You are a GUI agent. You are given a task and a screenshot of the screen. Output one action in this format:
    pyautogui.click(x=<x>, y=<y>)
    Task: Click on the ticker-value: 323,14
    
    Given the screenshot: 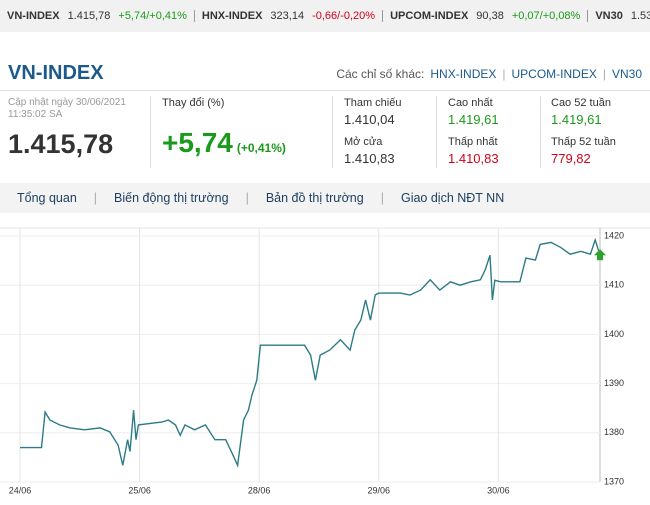 What is the action you would take?
    pyautogui.click(x=287, y=16)
    